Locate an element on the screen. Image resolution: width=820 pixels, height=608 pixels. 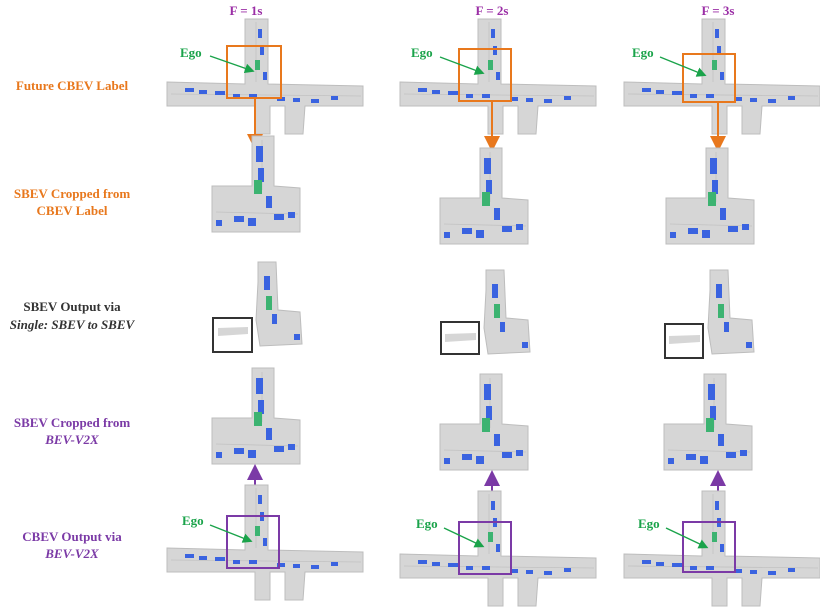
row-label: Single: SBEV to SBEV is located at coordinates (73, 324).